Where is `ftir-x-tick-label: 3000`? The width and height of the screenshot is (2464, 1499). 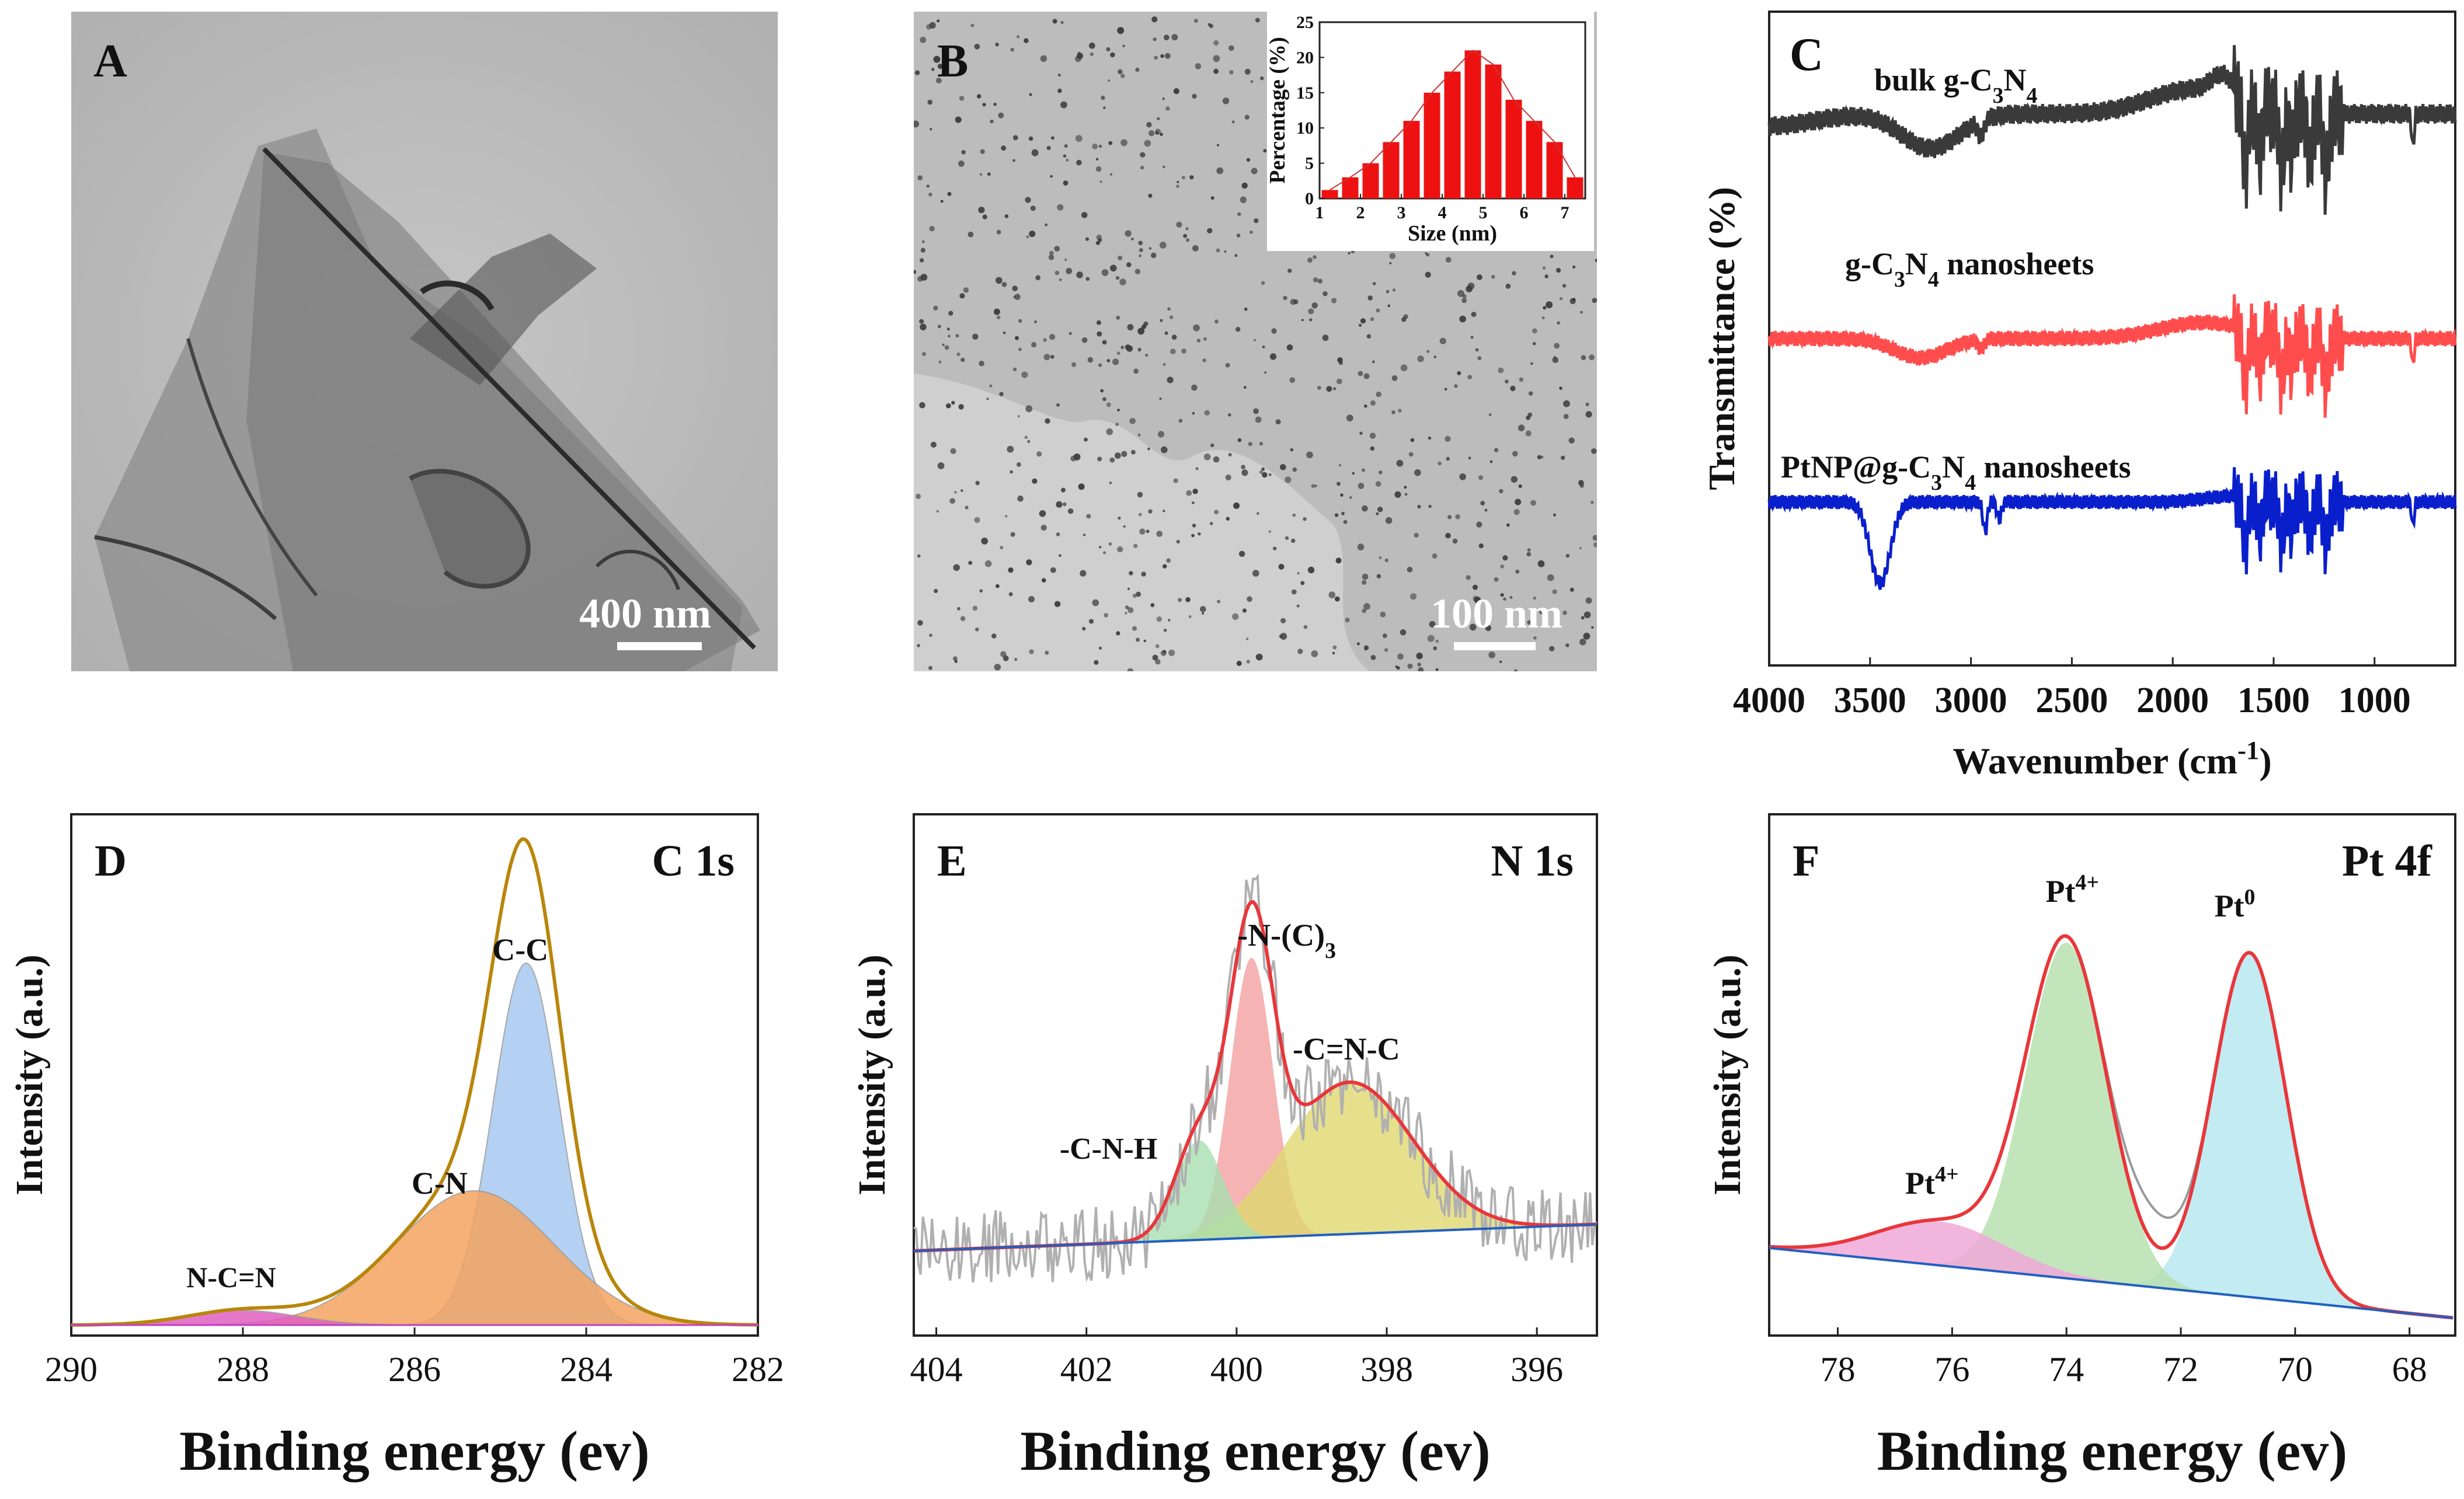 ftir-x-tick-label: 3000 is located at coordinates (1971, 701).